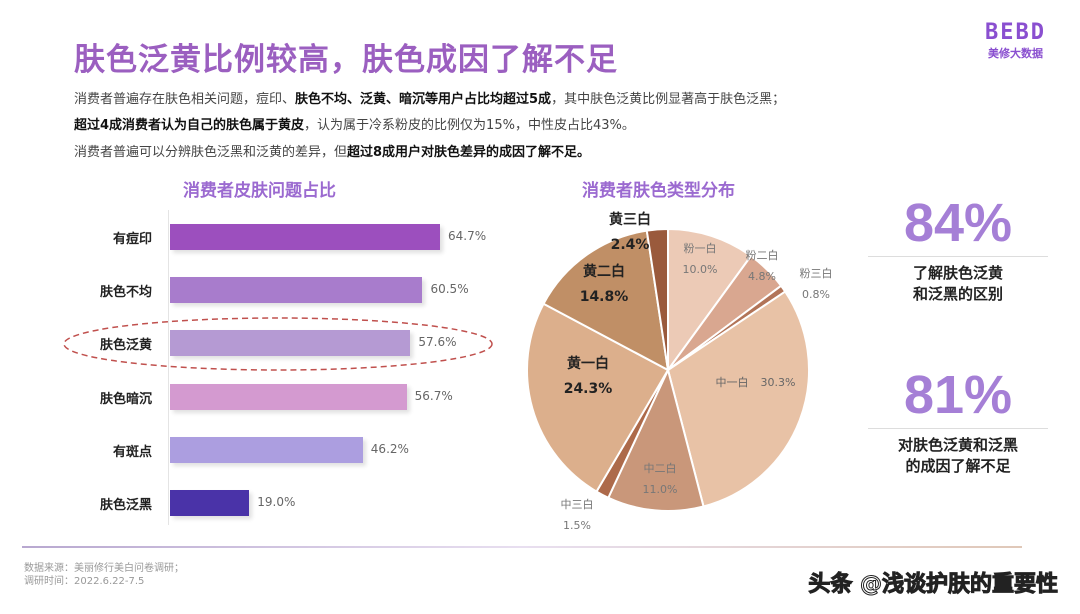 This screenshot has height=614, width=1080. Describe the element at coordinates (588, 389) in the screenshot. I see `pie-value-label: 24.3%` at that location.